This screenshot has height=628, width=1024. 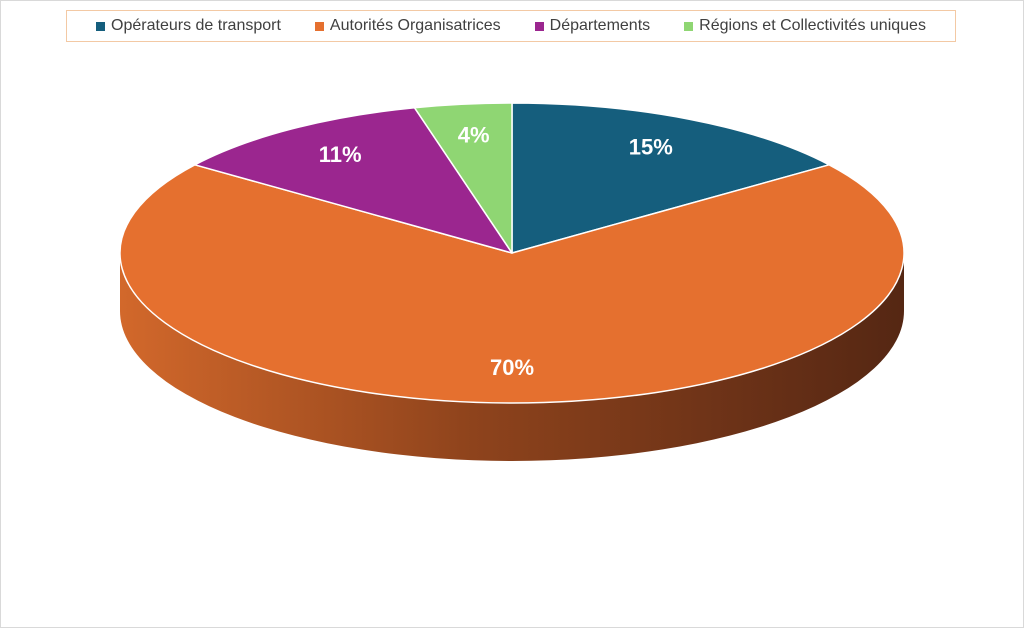 I want to click on legend-swatch-departements, so click(x=539, y=26).